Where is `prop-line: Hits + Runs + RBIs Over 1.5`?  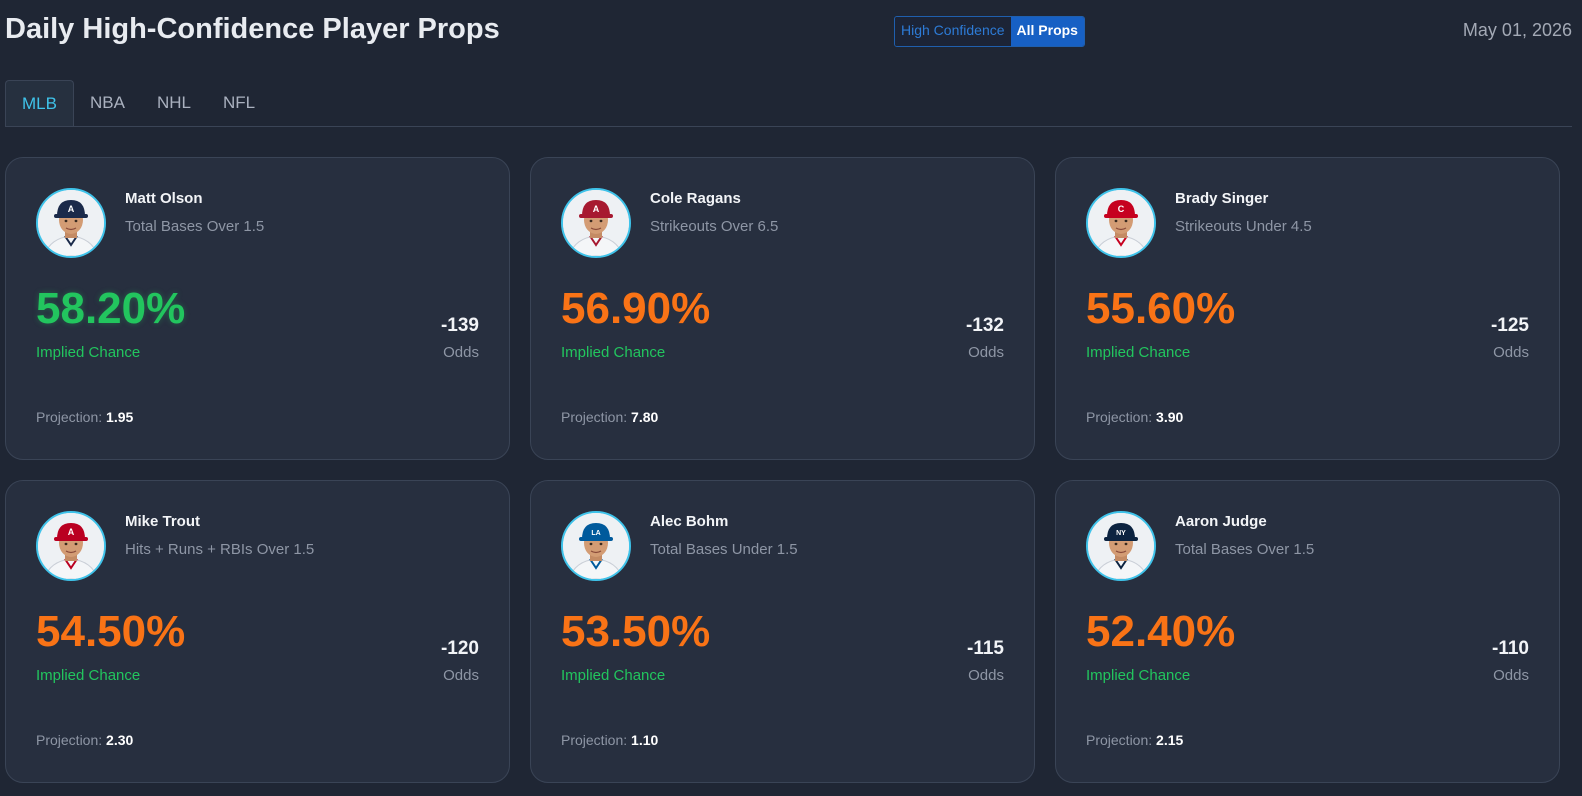
prop-line: Hits + Runs + RBIs Over 1.5 is located at coordinates (220, 549).